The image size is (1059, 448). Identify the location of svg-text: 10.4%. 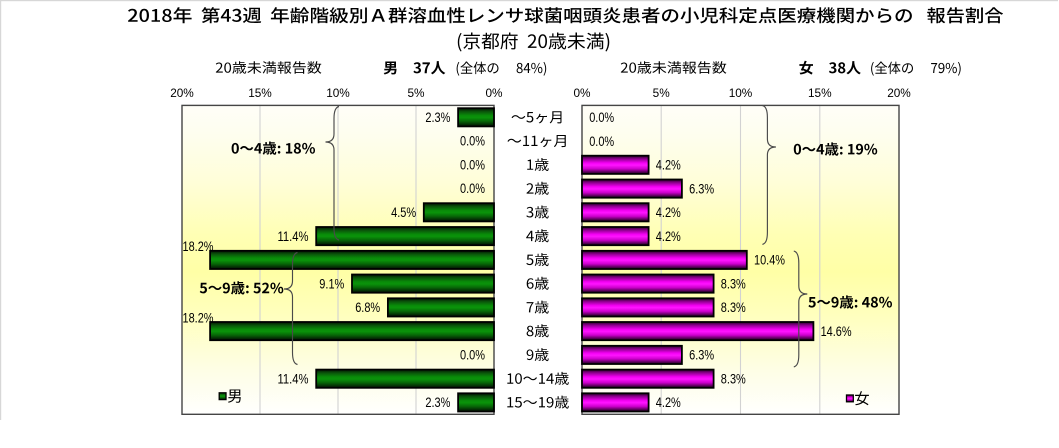
(769, 260).